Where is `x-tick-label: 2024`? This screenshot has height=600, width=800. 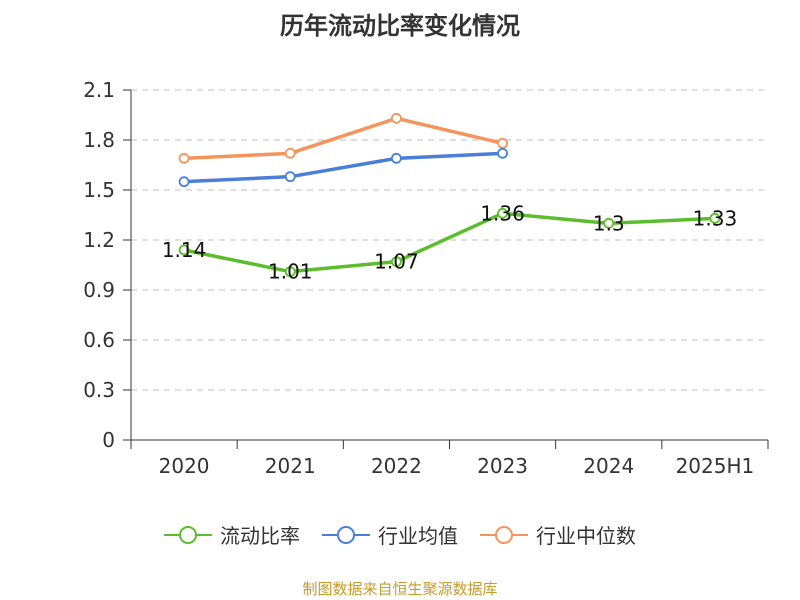 x-tick-label: 2024 is located at coordinates (608, 466).